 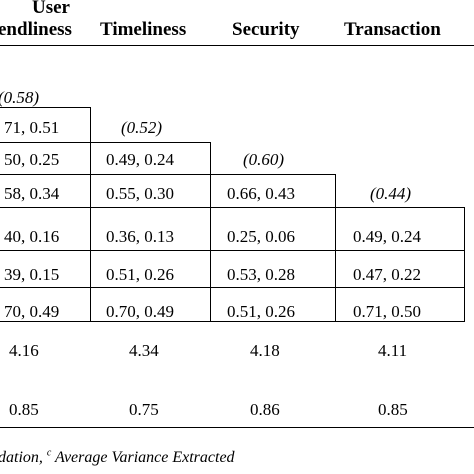 What do you see at coordinates (265, 350) in the screenshot?
I see `mean-c2: 4.18` at bounding box center [265, 350].